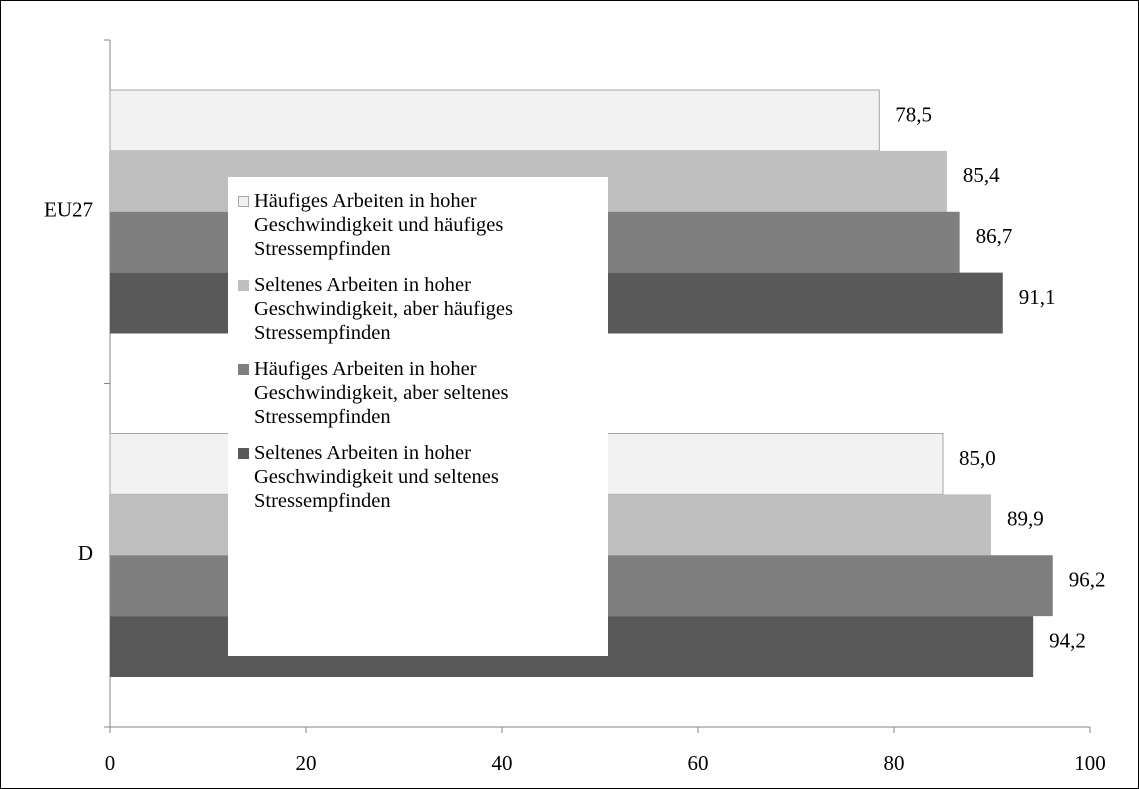 The image size is (1139, 789). What do you see at coordinates (1025, 519) in the screenshot?
I see `value-label: 89,9` at bounding box center [1025, 519].